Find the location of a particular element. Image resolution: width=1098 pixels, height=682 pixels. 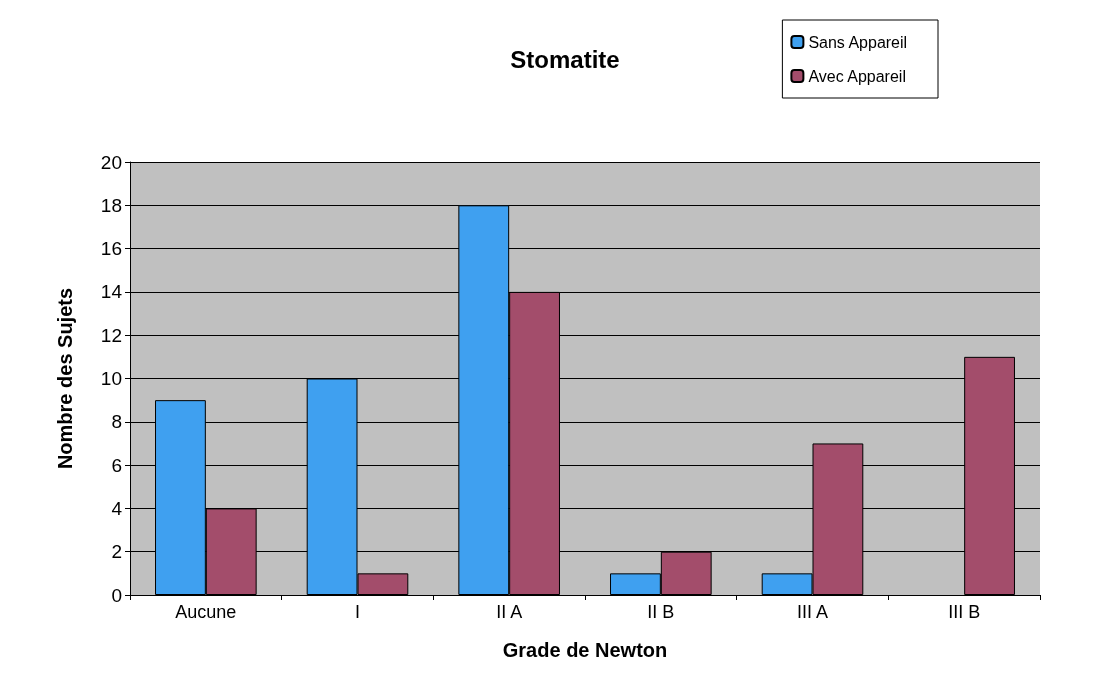

y-axis-title: Nombre des Sujets is located at coordinates (65, 378).